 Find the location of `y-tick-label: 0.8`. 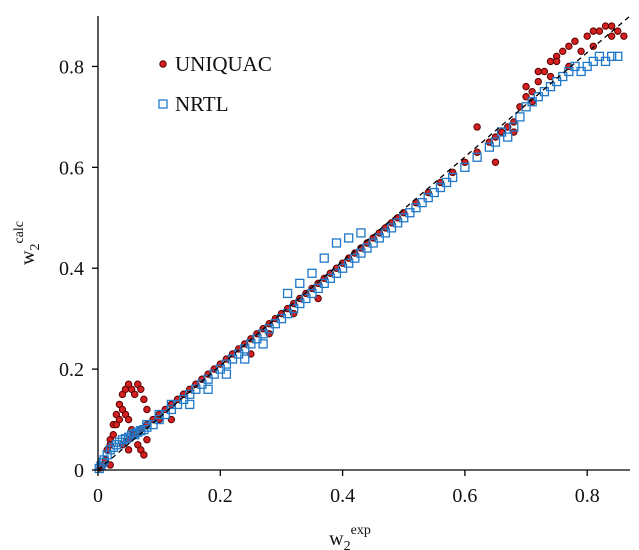

y-tick-label: 0.8 is located at coordinates (71, 67).